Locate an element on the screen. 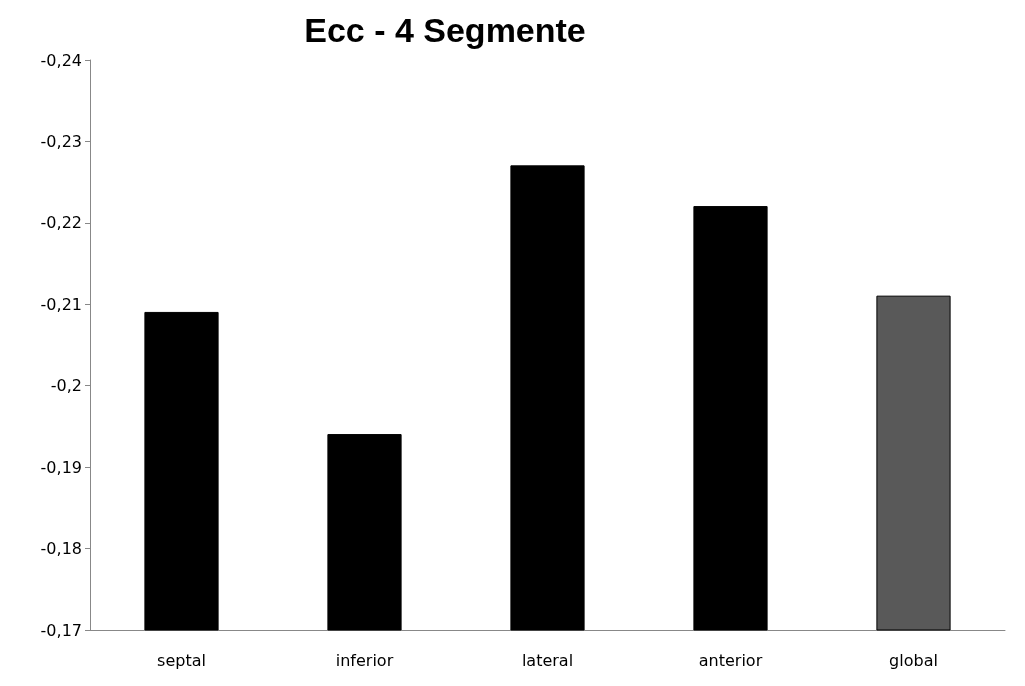 The width and height of the screenshot is (1025, 686). y-tick-label: -0,24 is located at coordinates (61, 60).